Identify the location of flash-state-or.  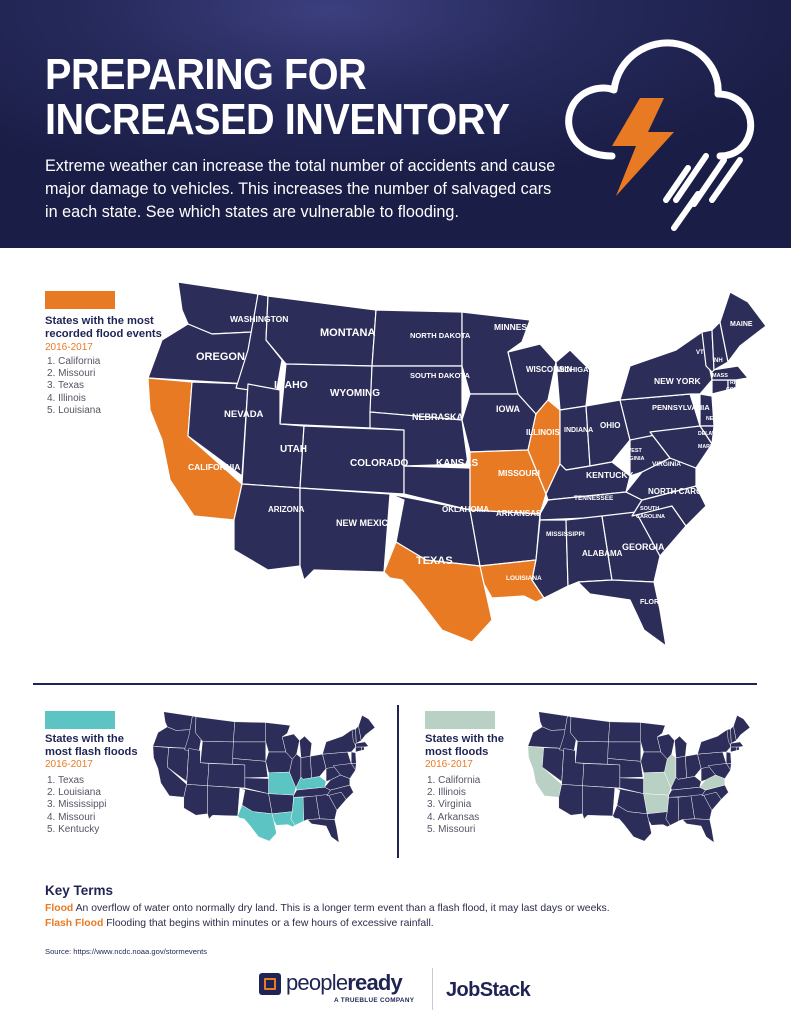
(171, 737).